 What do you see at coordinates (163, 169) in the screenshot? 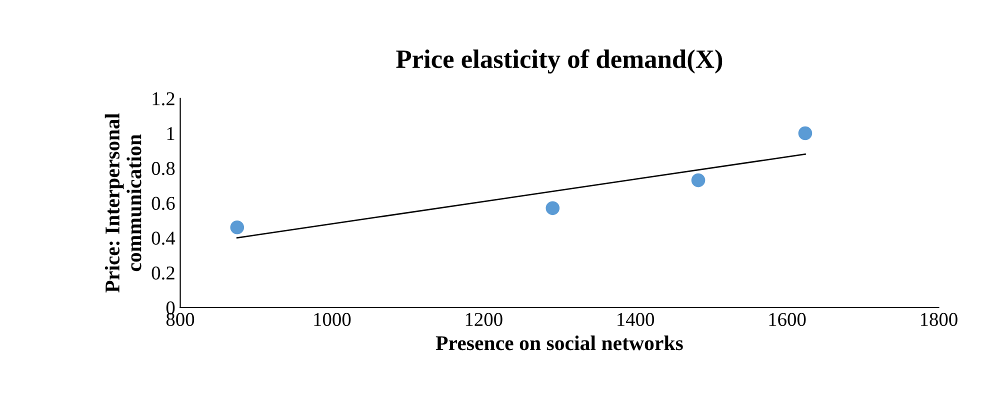
I see `y-tick-label: 0.8` at bounding box center [163, 169].